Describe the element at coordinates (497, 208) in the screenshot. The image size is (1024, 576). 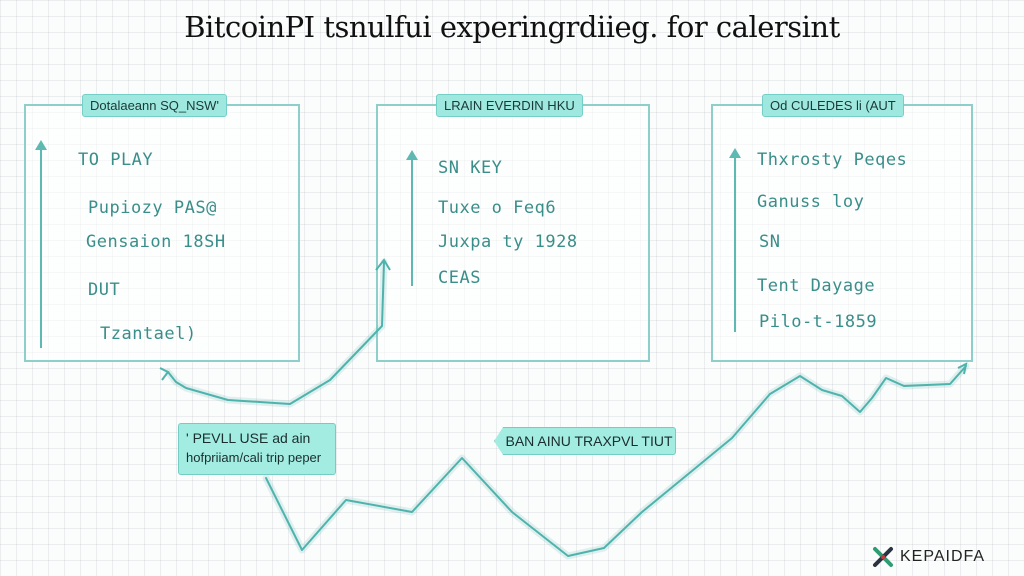
I see `panel-middle-line-2: Tuxe o Feq6` at that location.